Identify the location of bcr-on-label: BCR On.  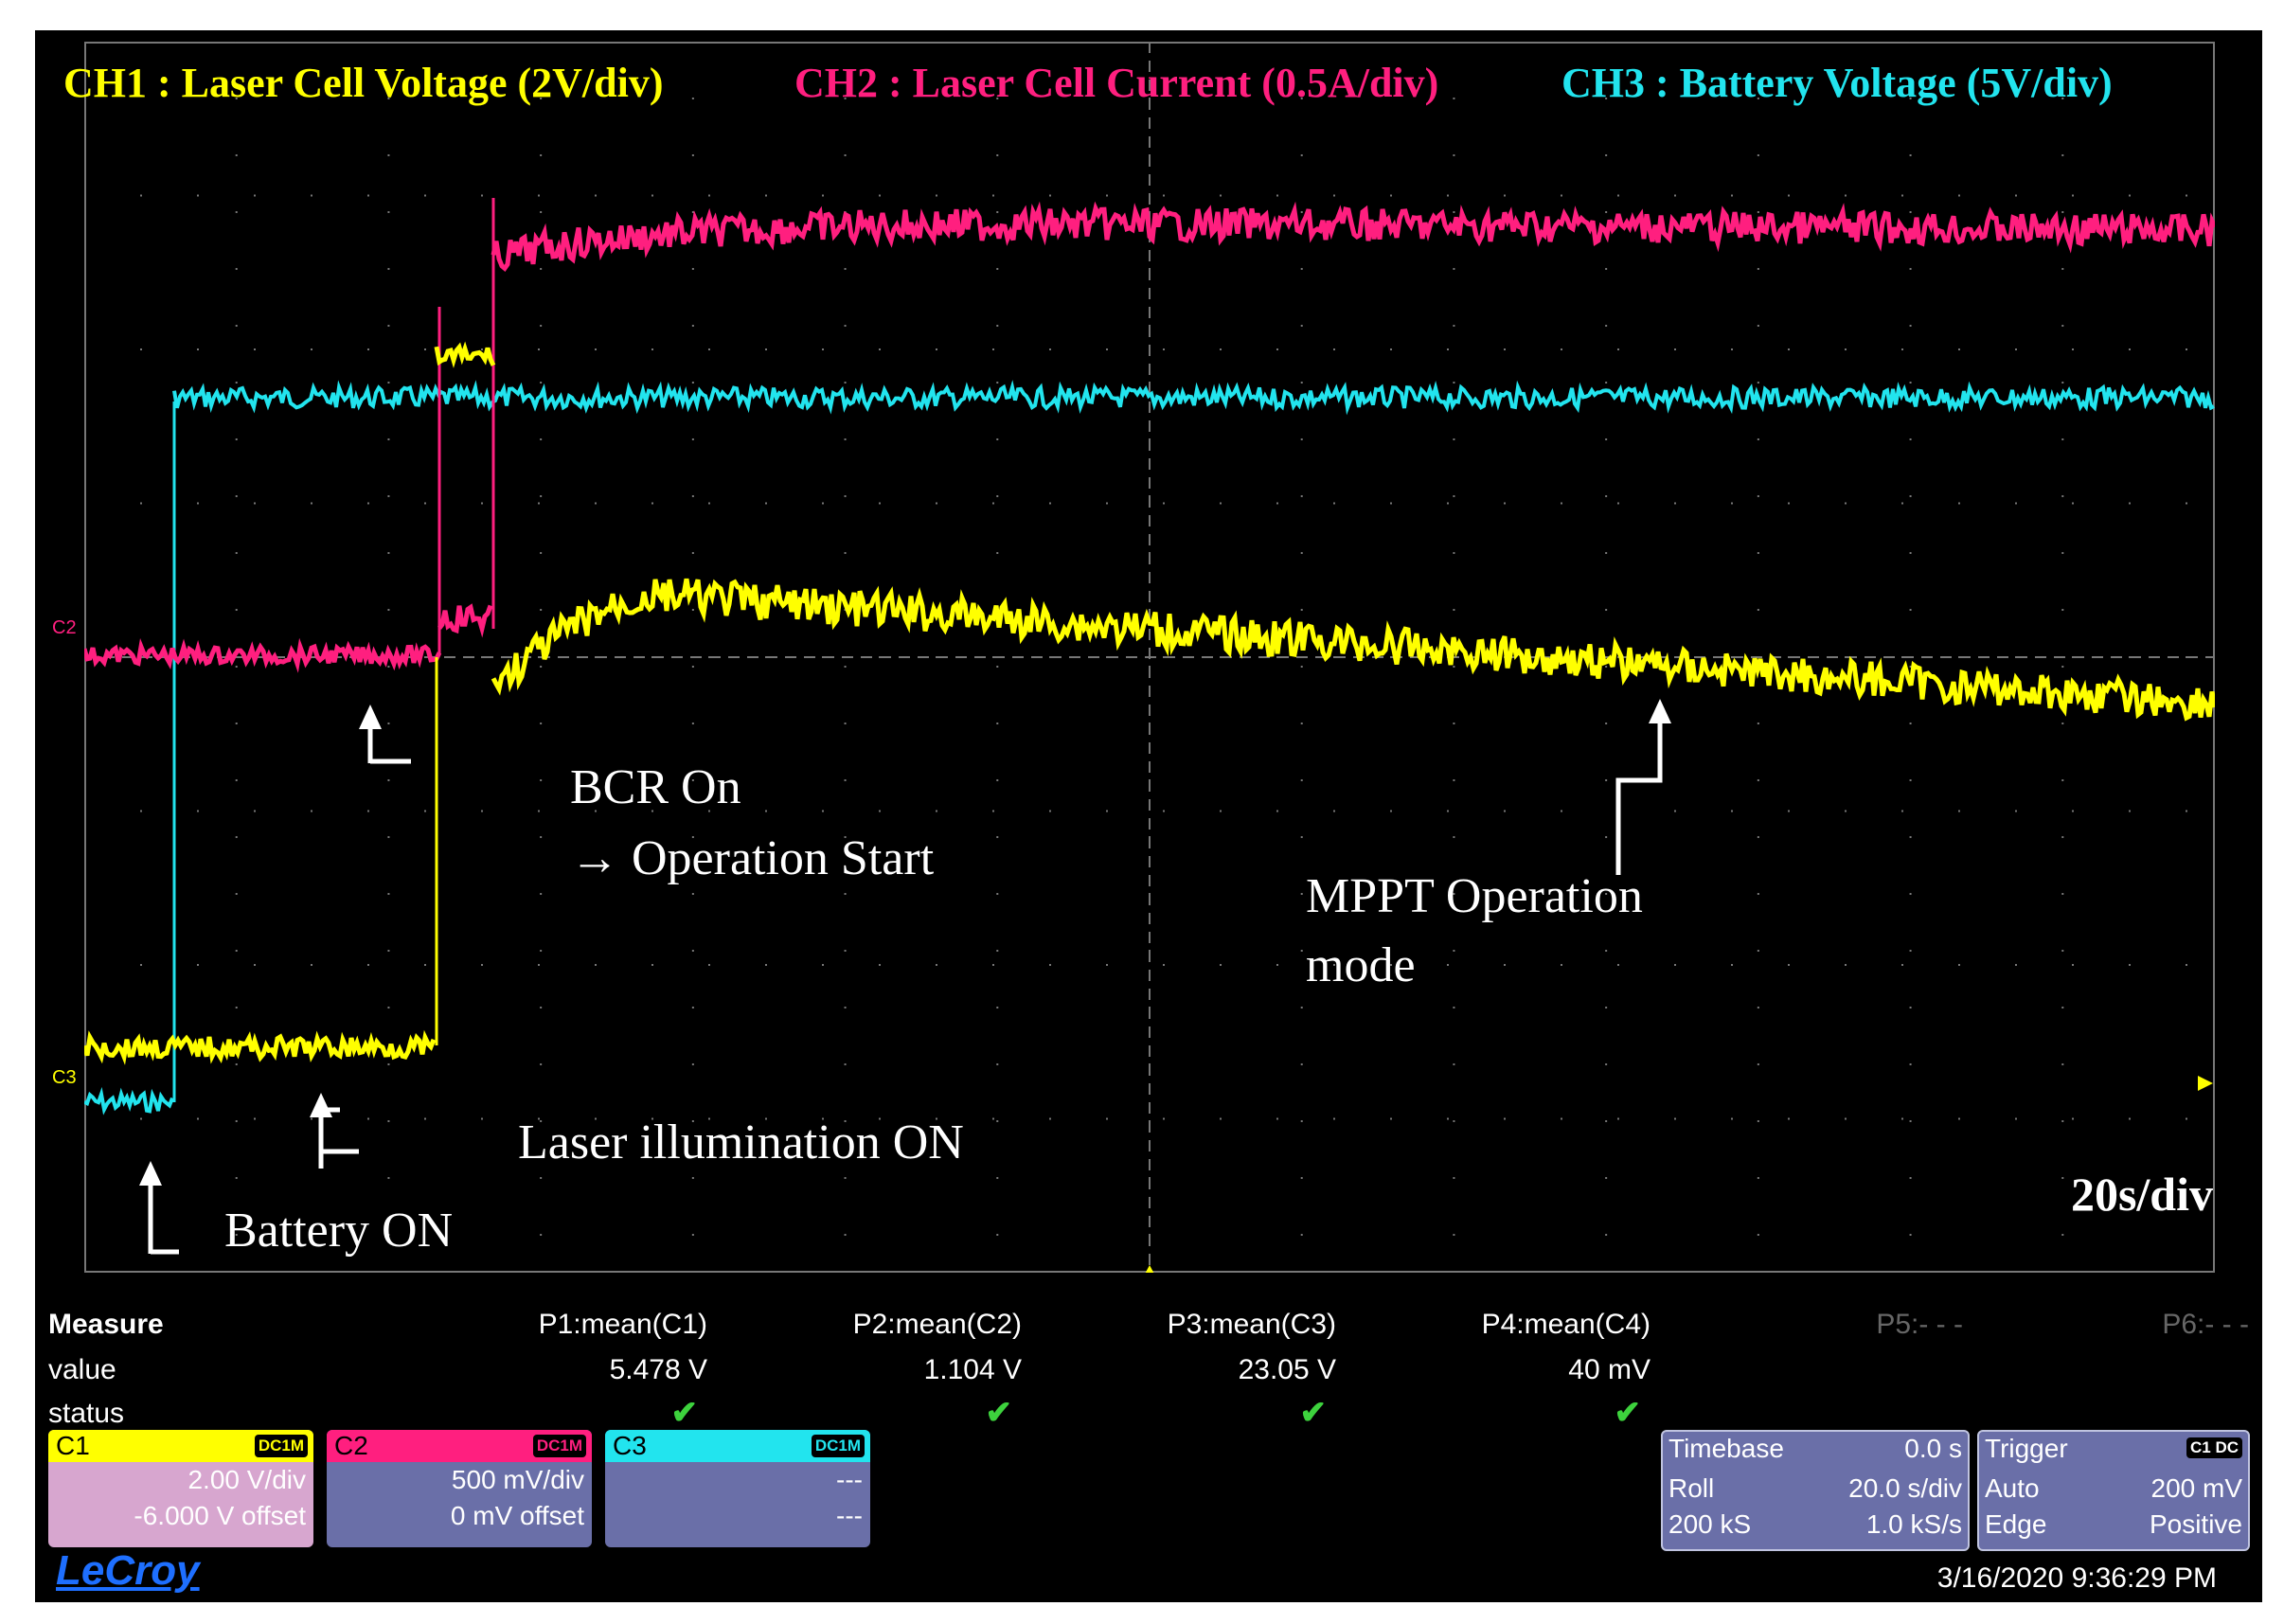
(655, 787).